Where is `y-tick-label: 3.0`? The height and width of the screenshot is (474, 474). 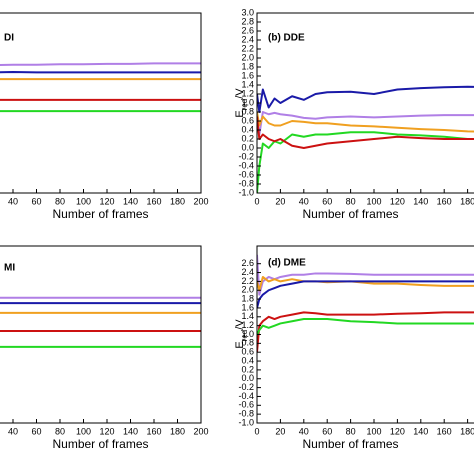
y-tick-label: 3.0 is located at coordinates (247, 12).